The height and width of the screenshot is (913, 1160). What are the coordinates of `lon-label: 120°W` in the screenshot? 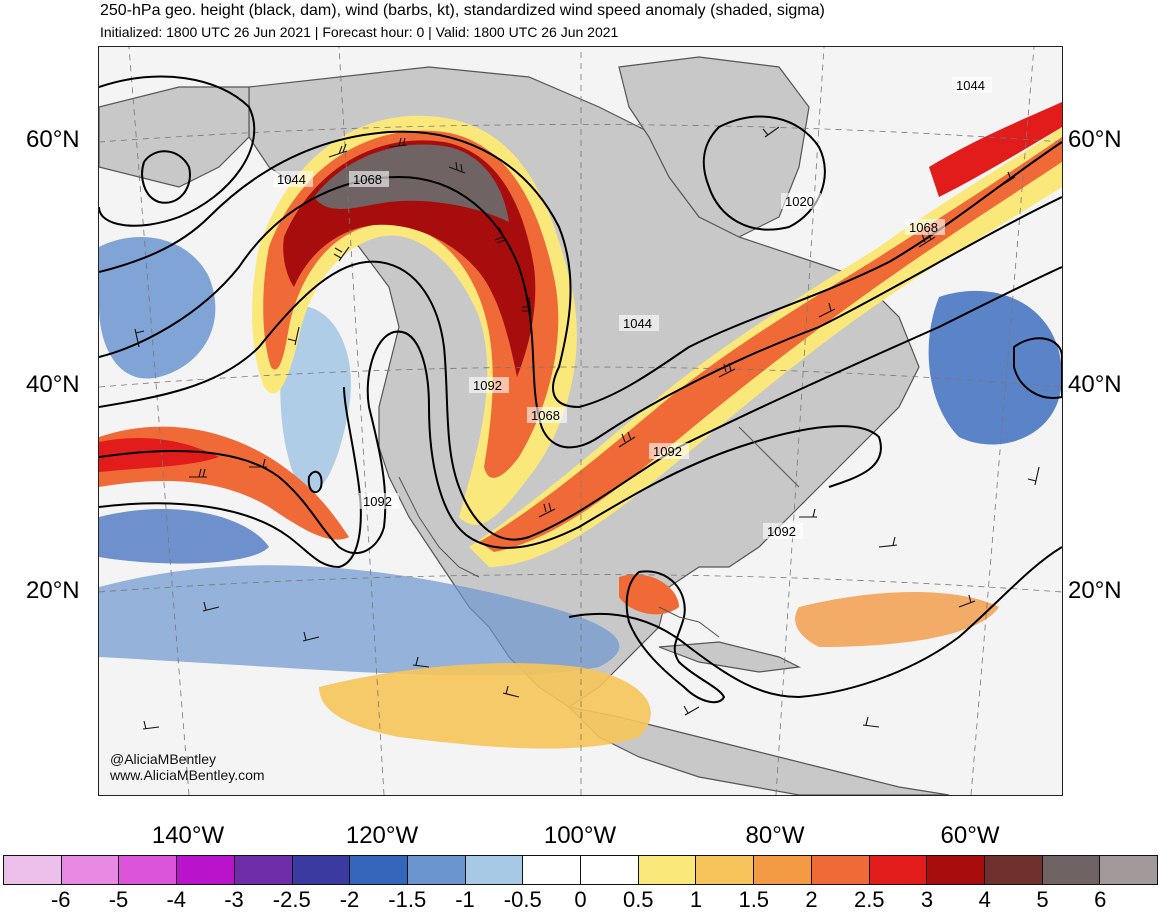 It's located at (382, 835).